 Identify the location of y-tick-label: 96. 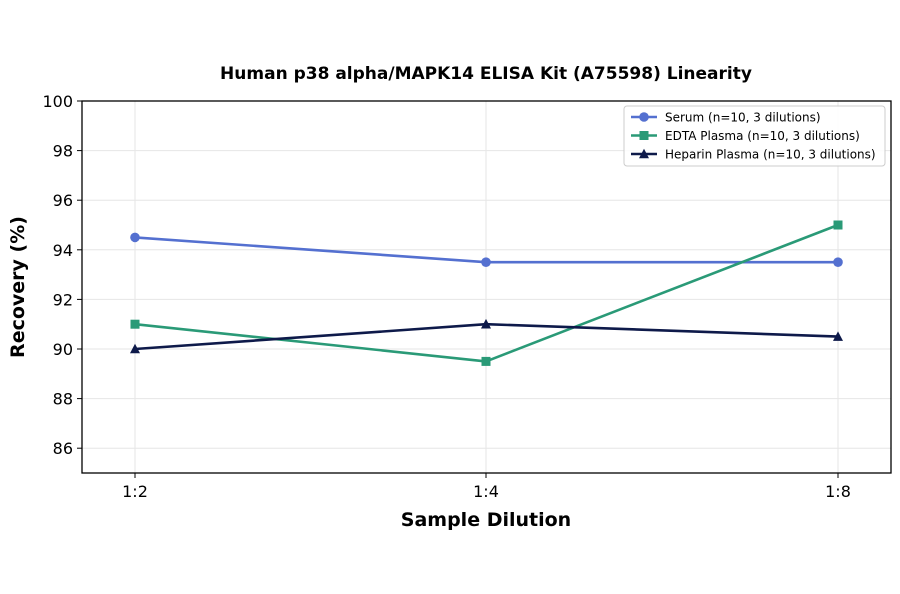
(63, 200).